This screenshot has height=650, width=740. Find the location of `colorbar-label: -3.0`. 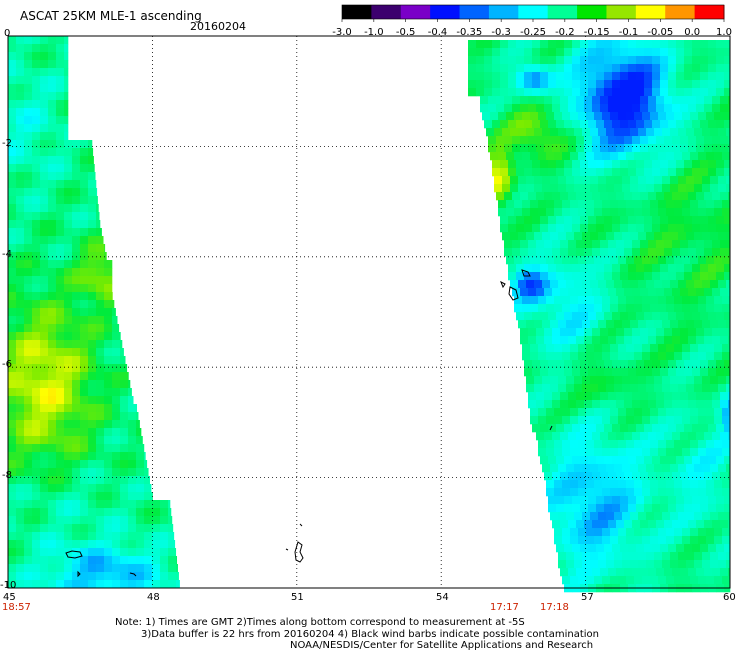

colorbar-label: -3.0 is located at coordinates (342, 32).